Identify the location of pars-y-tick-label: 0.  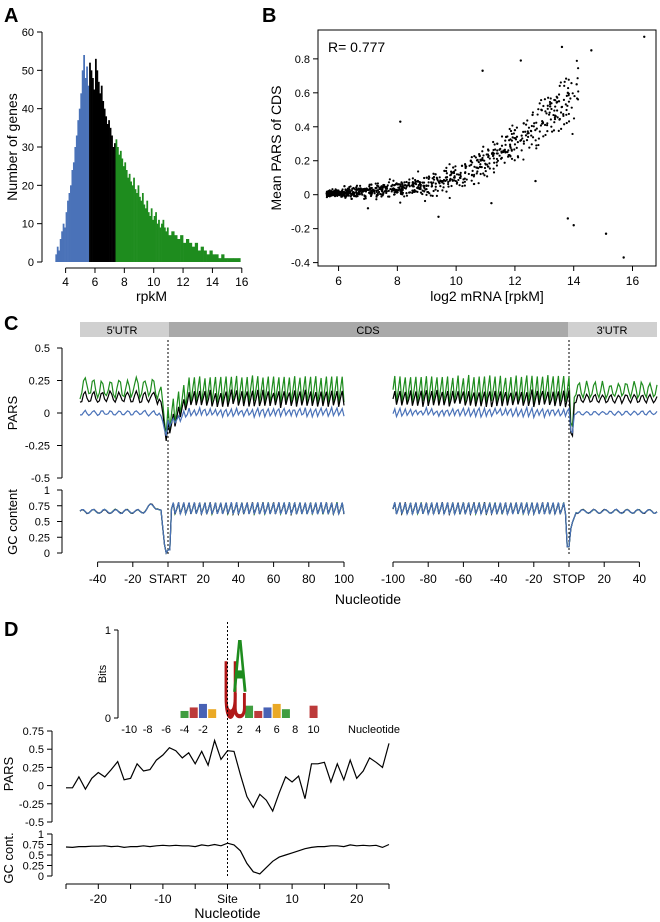
(47, 414).